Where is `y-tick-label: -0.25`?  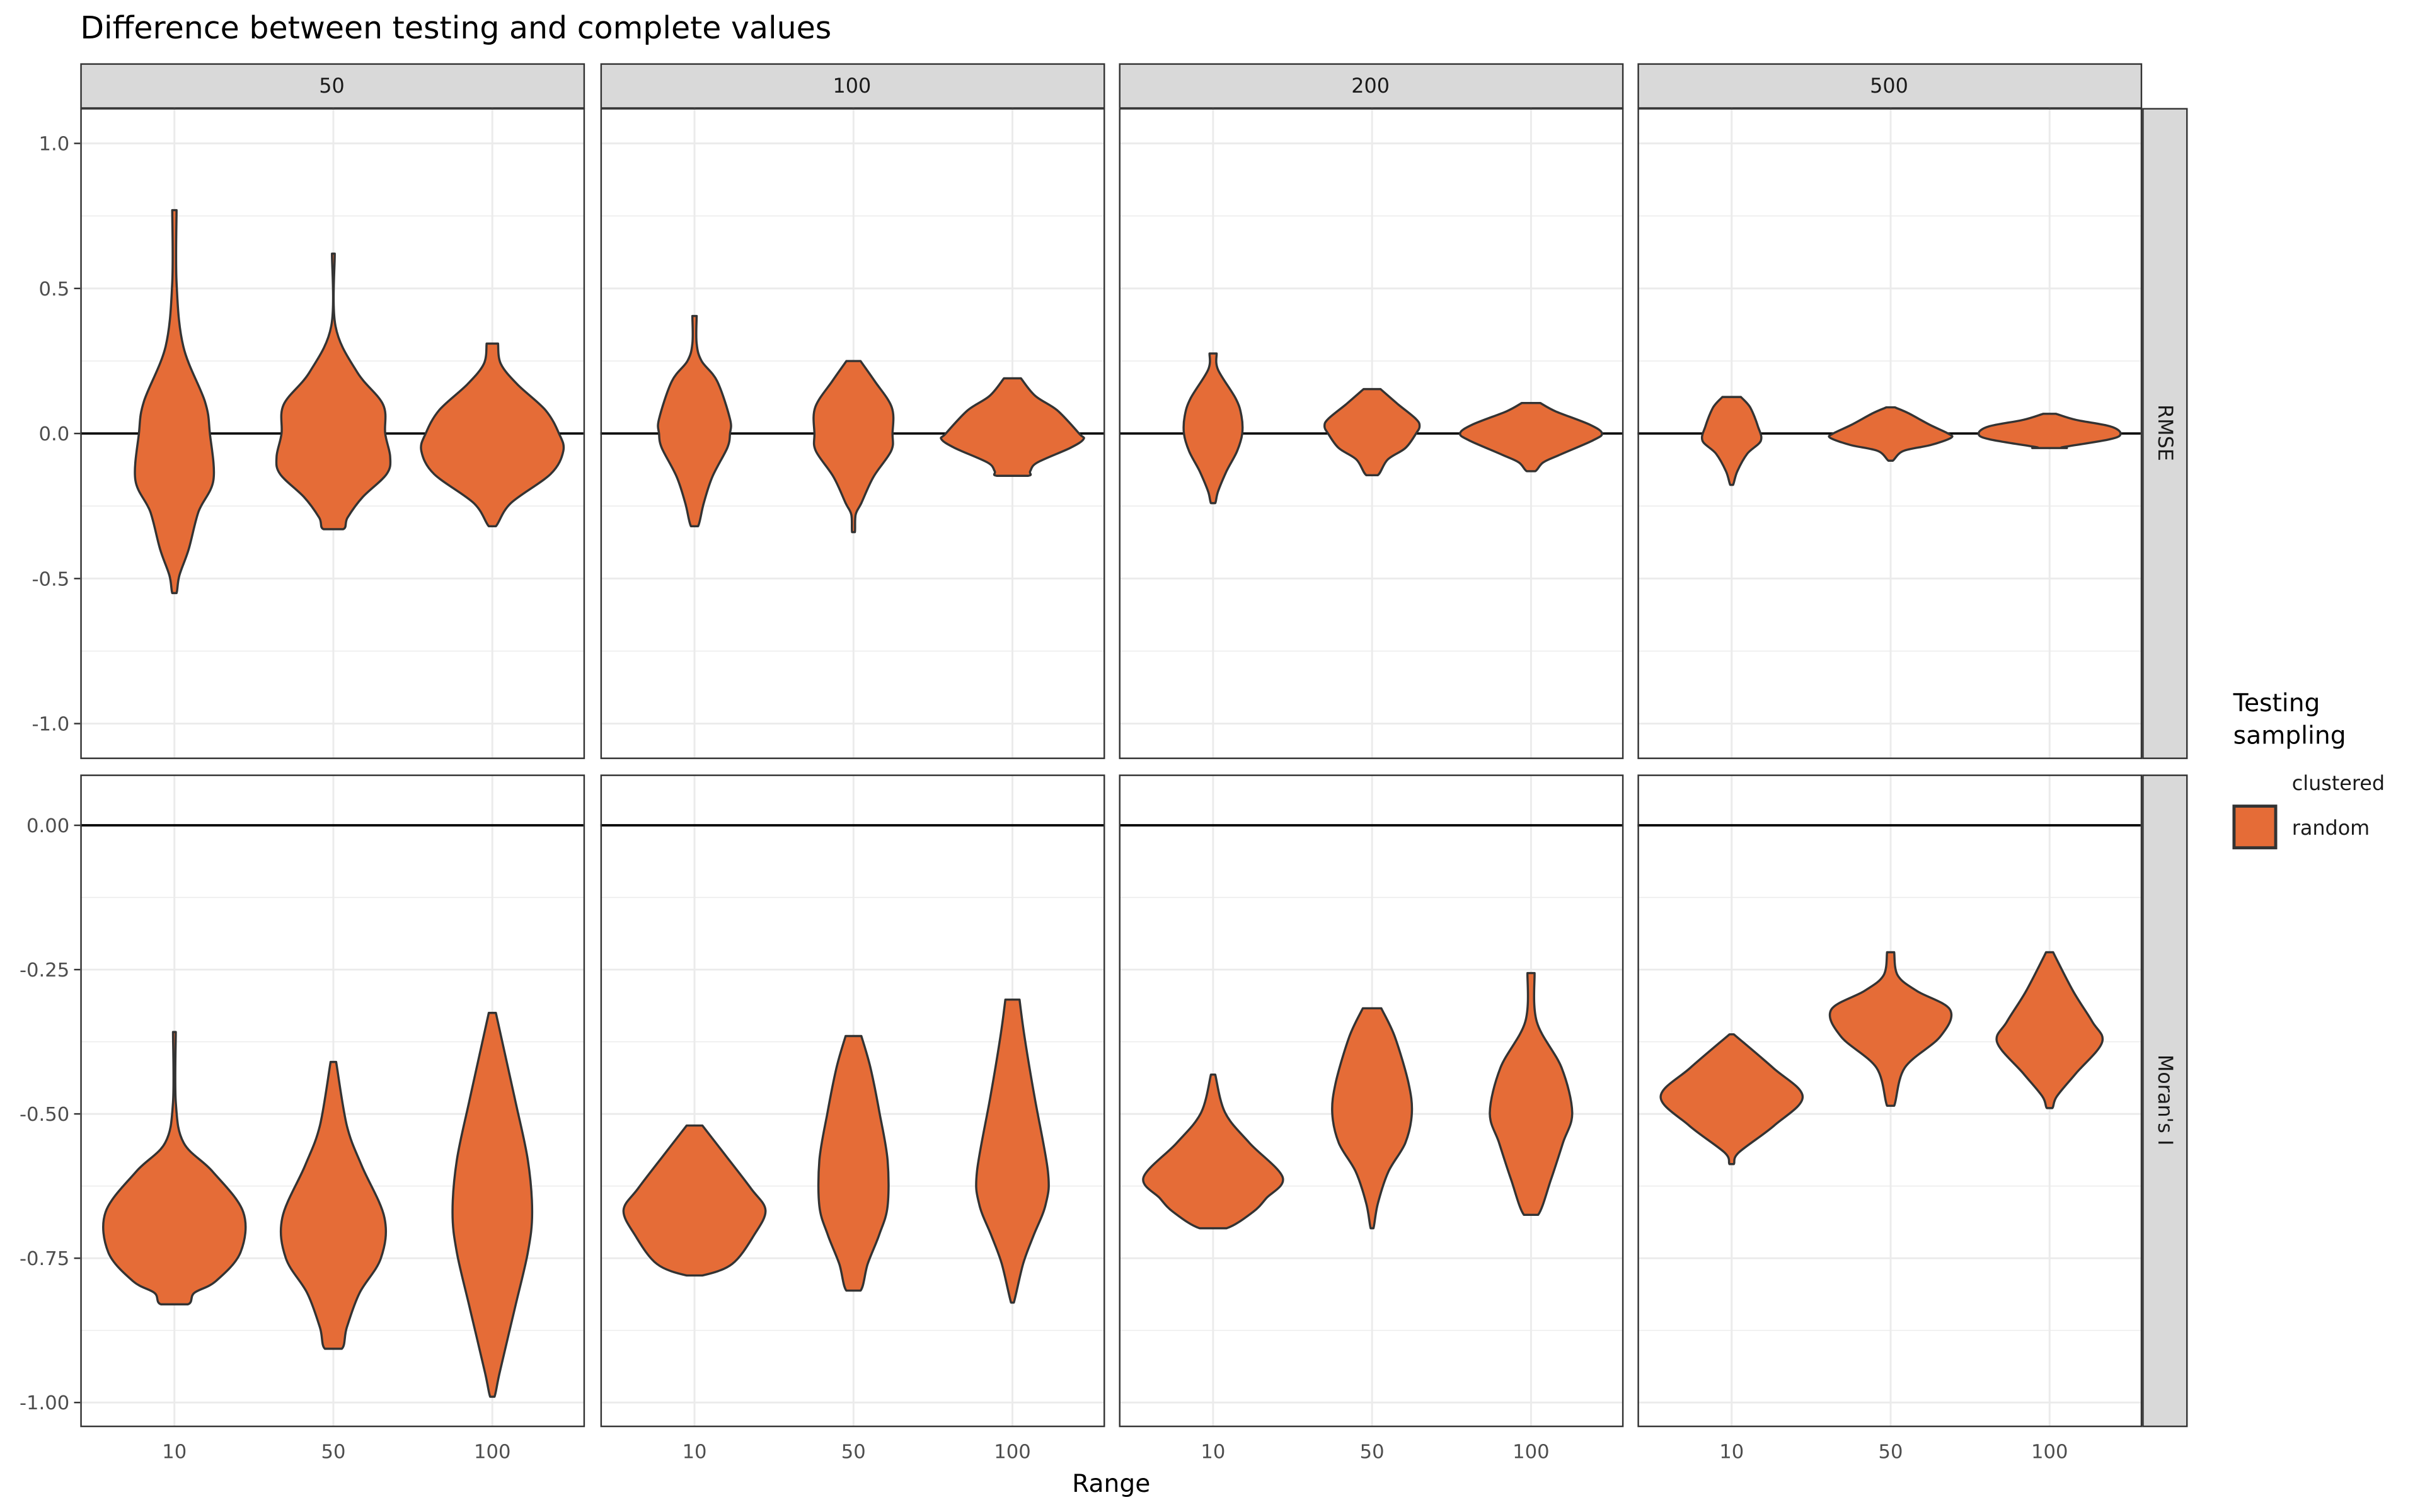 y-tick-label: -0.25 is located at coordinates (44, 970).